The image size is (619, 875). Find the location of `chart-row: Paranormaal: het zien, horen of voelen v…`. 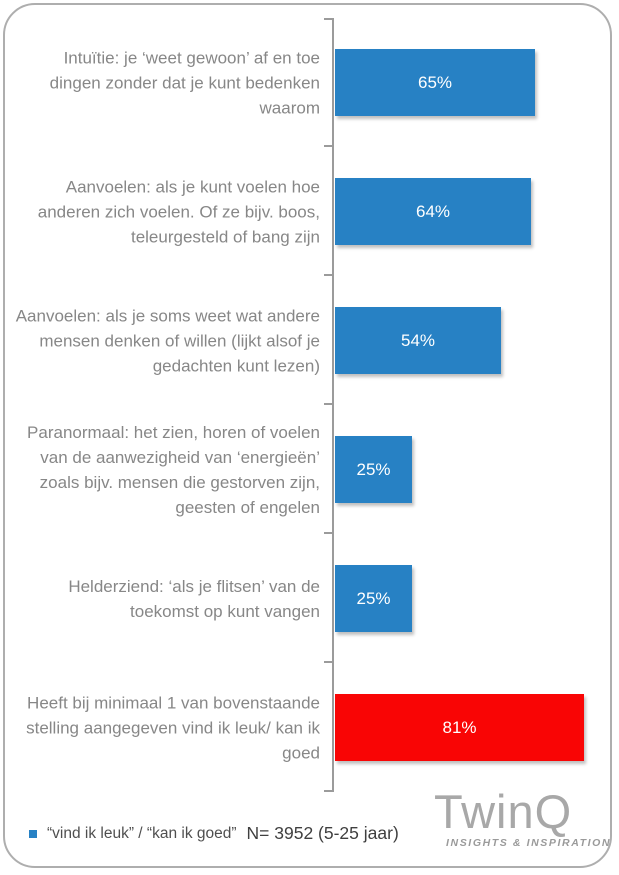

chart-row: Paranormaal: het zien, horen of voelen v… is located at coordinates (307, 469).